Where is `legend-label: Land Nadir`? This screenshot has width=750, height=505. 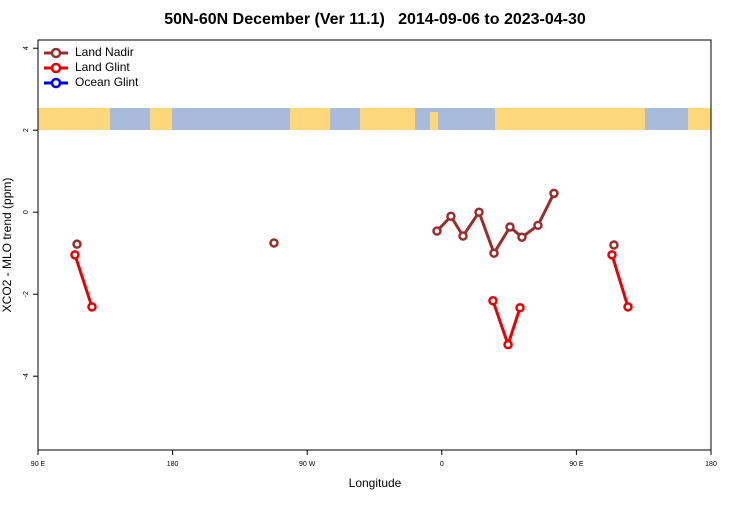 legend-label: Land Nadir is located at coordinates (104, 52).